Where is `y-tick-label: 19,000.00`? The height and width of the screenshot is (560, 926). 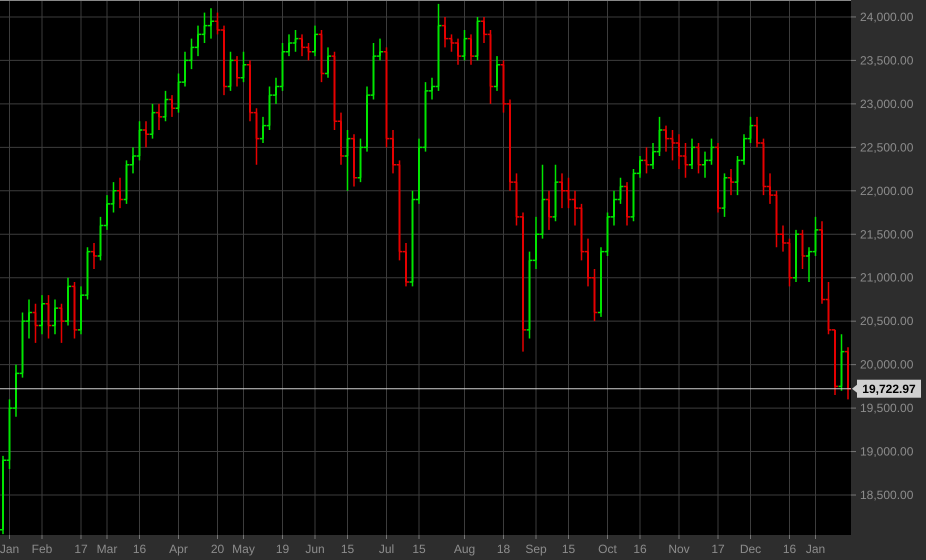
y-tick-label: 19,000.00 is located at coordinates (887, 451).